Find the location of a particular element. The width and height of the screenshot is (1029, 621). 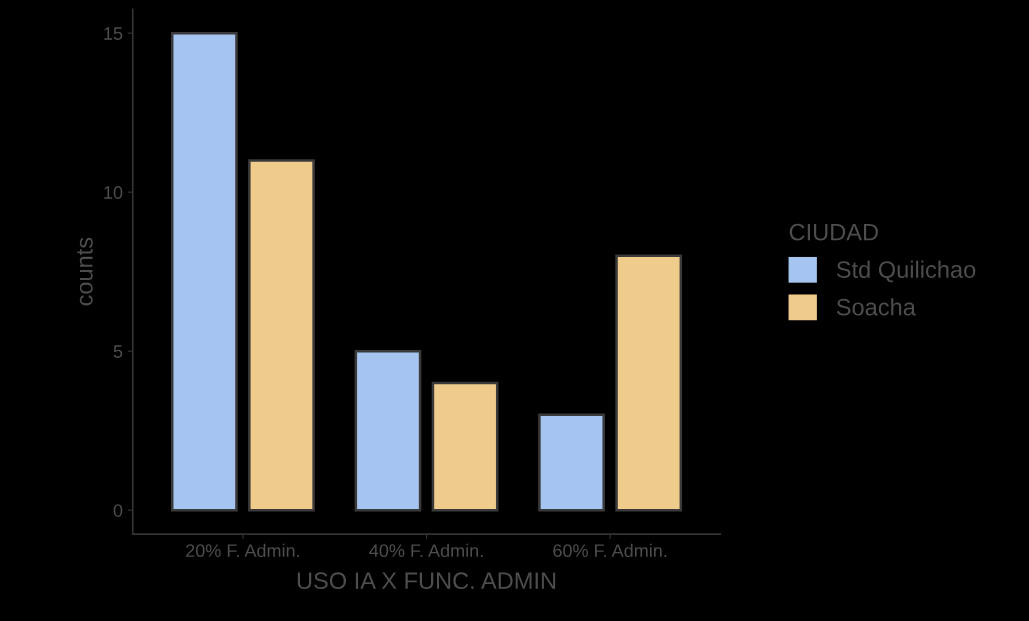

y-axis-title: counts is located at coordinates (85, 271).